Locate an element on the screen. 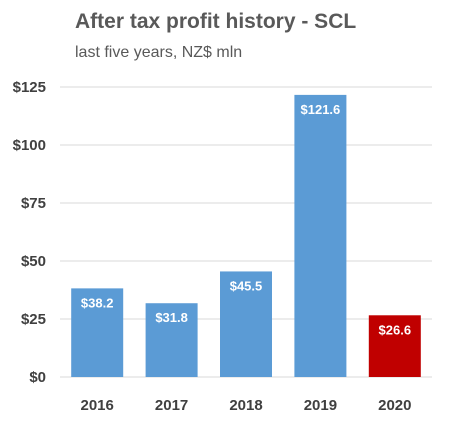 Image resolution: width=450 pixels, height=423 pixels. x-axis: 2016 2017 2018 2019 2020 is located at coordinates (246, 405).